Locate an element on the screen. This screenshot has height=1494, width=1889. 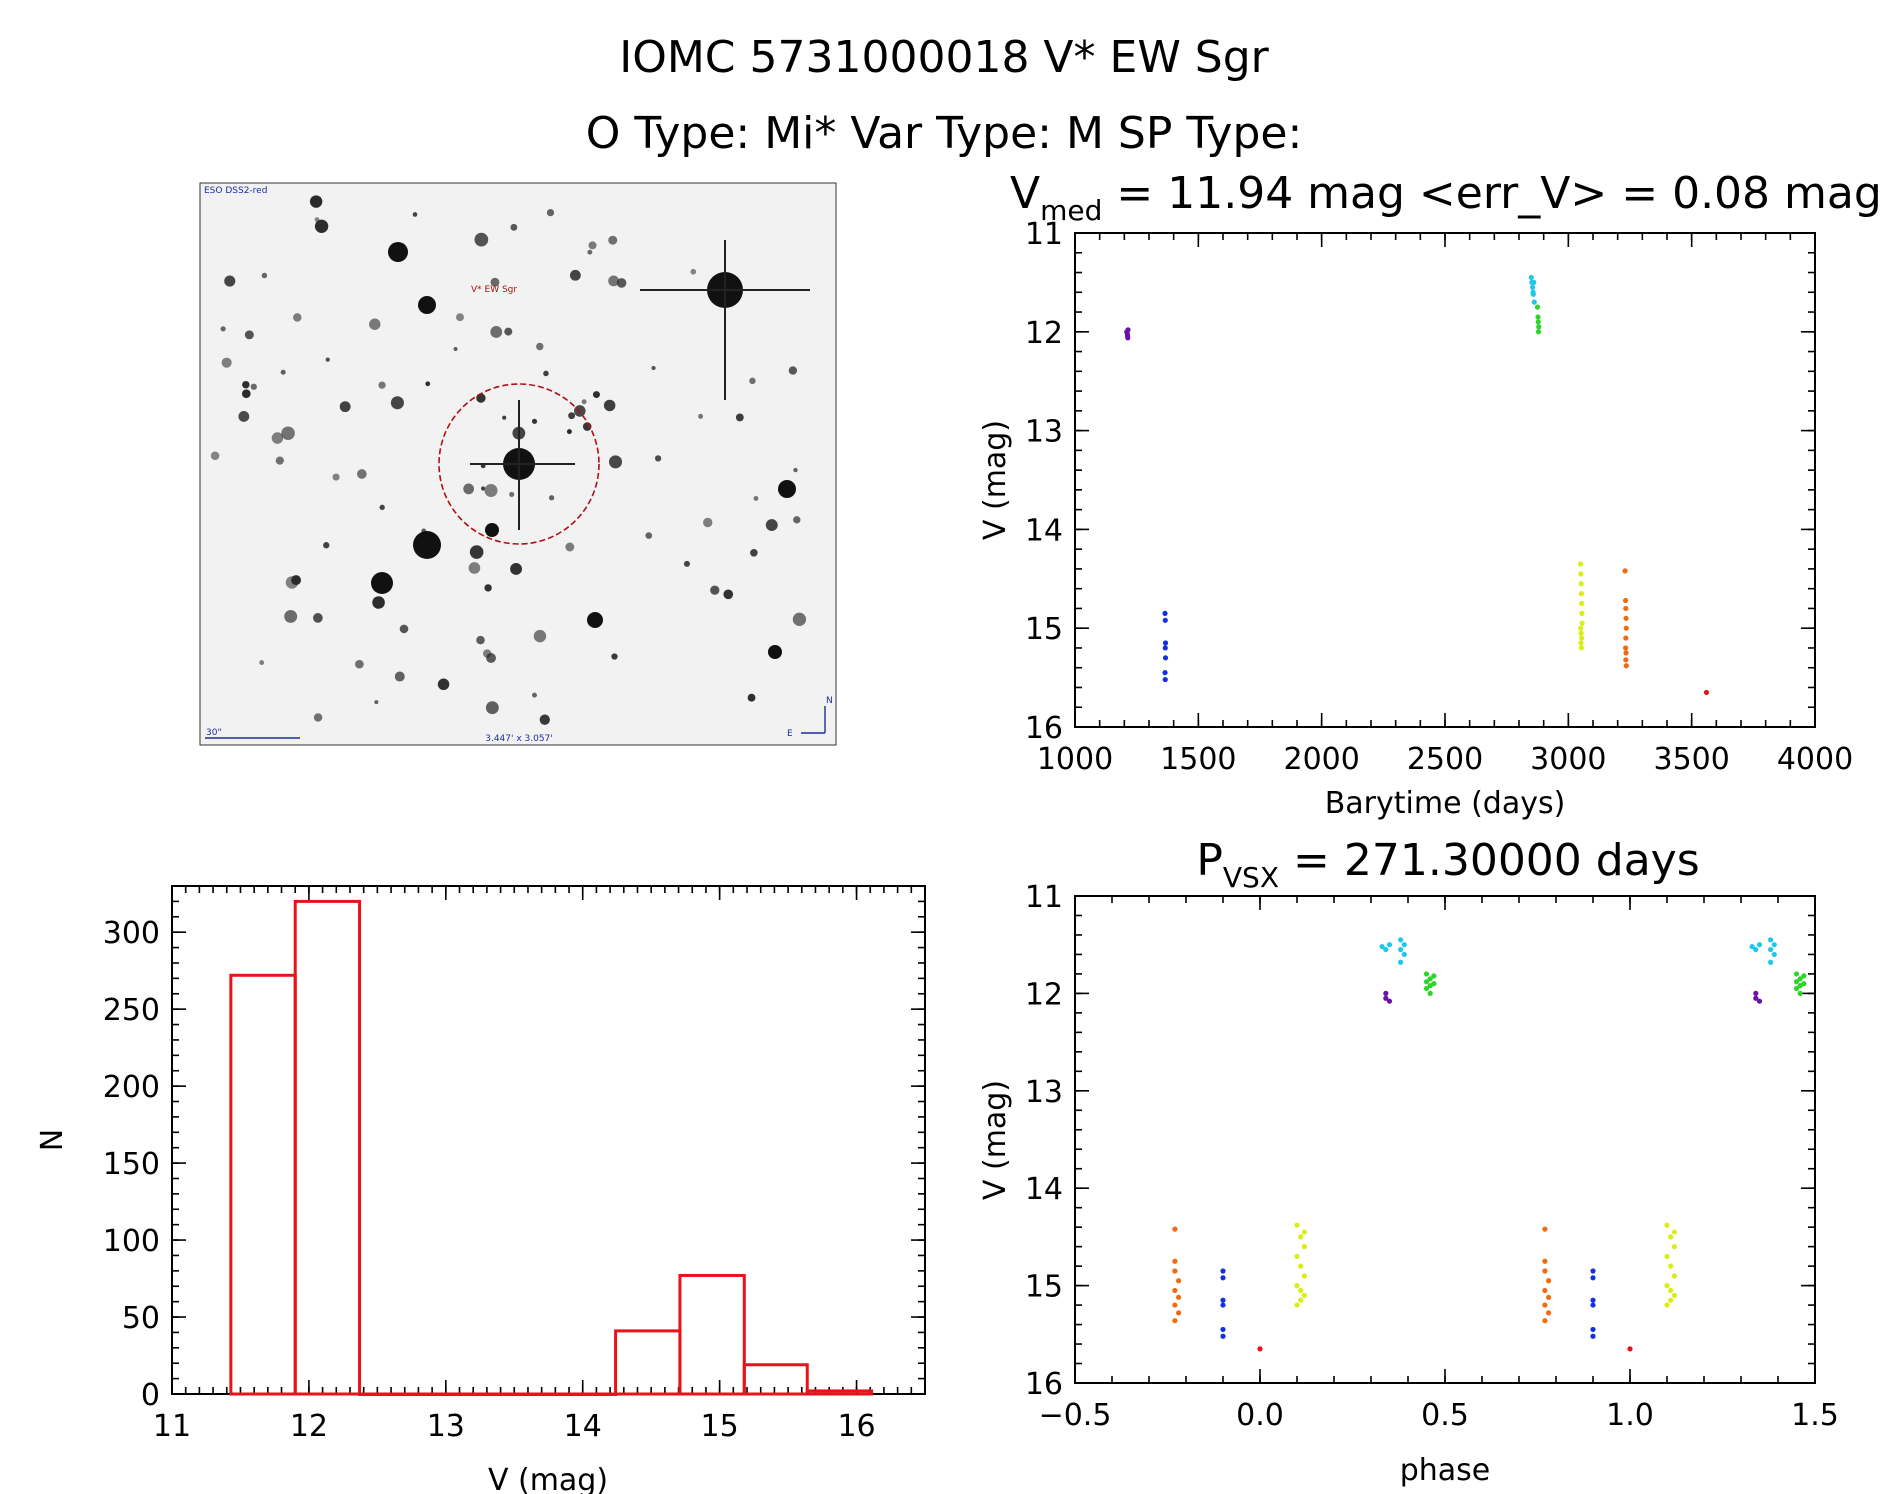
x-tick-label: 3500 is located at coordinates (1691, 759).